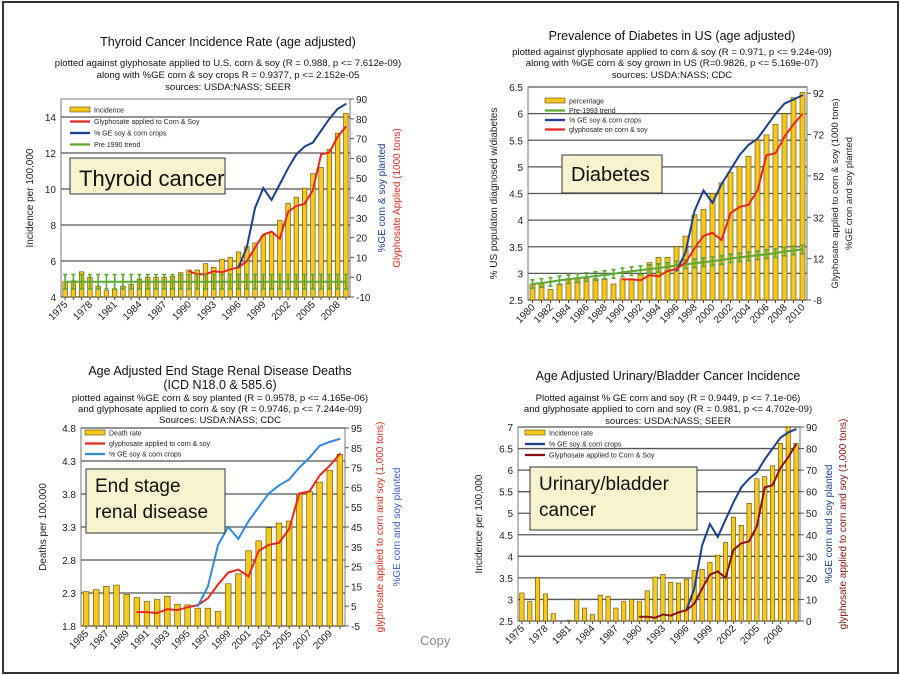 The height and width of the screenshot is (675, 900). I want to click on legend-label: percentage, so click(586, 102).